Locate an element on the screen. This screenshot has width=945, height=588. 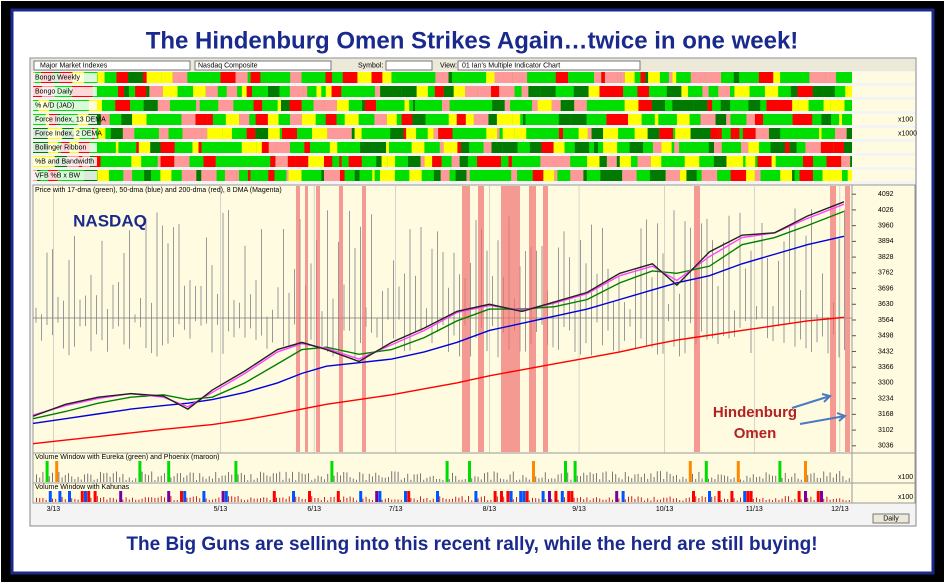
indicator-label: % A/D (JAD) is located at coordinates (54, 105).